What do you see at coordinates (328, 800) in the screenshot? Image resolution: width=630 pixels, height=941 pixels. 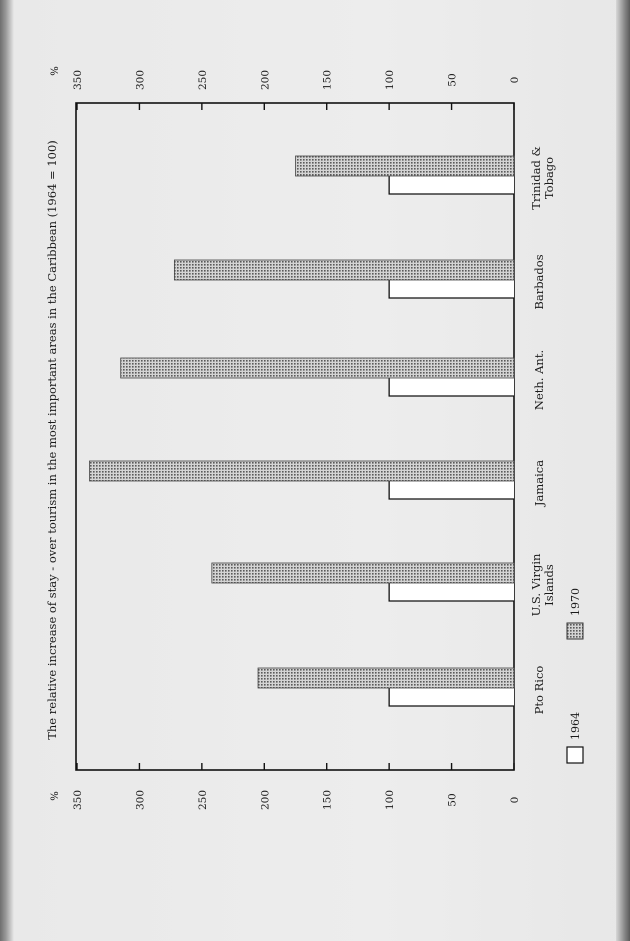 I see `bottom-tick-label: 150` at bounding box center [328, 800].